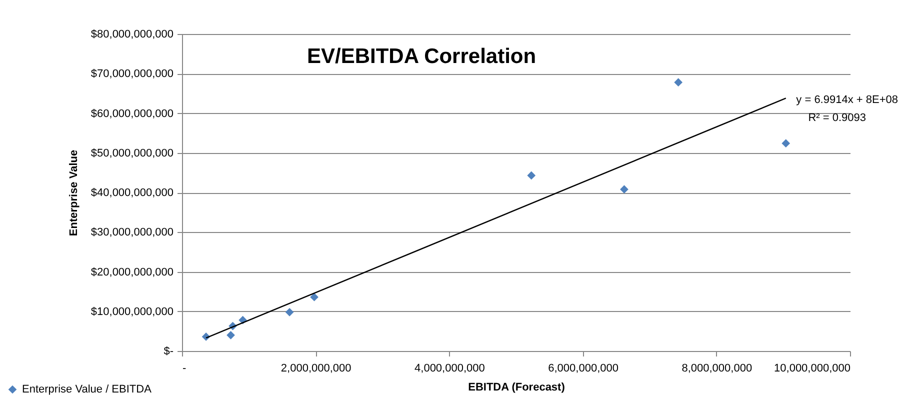  I want to click on x-tick-label: 10,000,000,000, so click(812, 368).